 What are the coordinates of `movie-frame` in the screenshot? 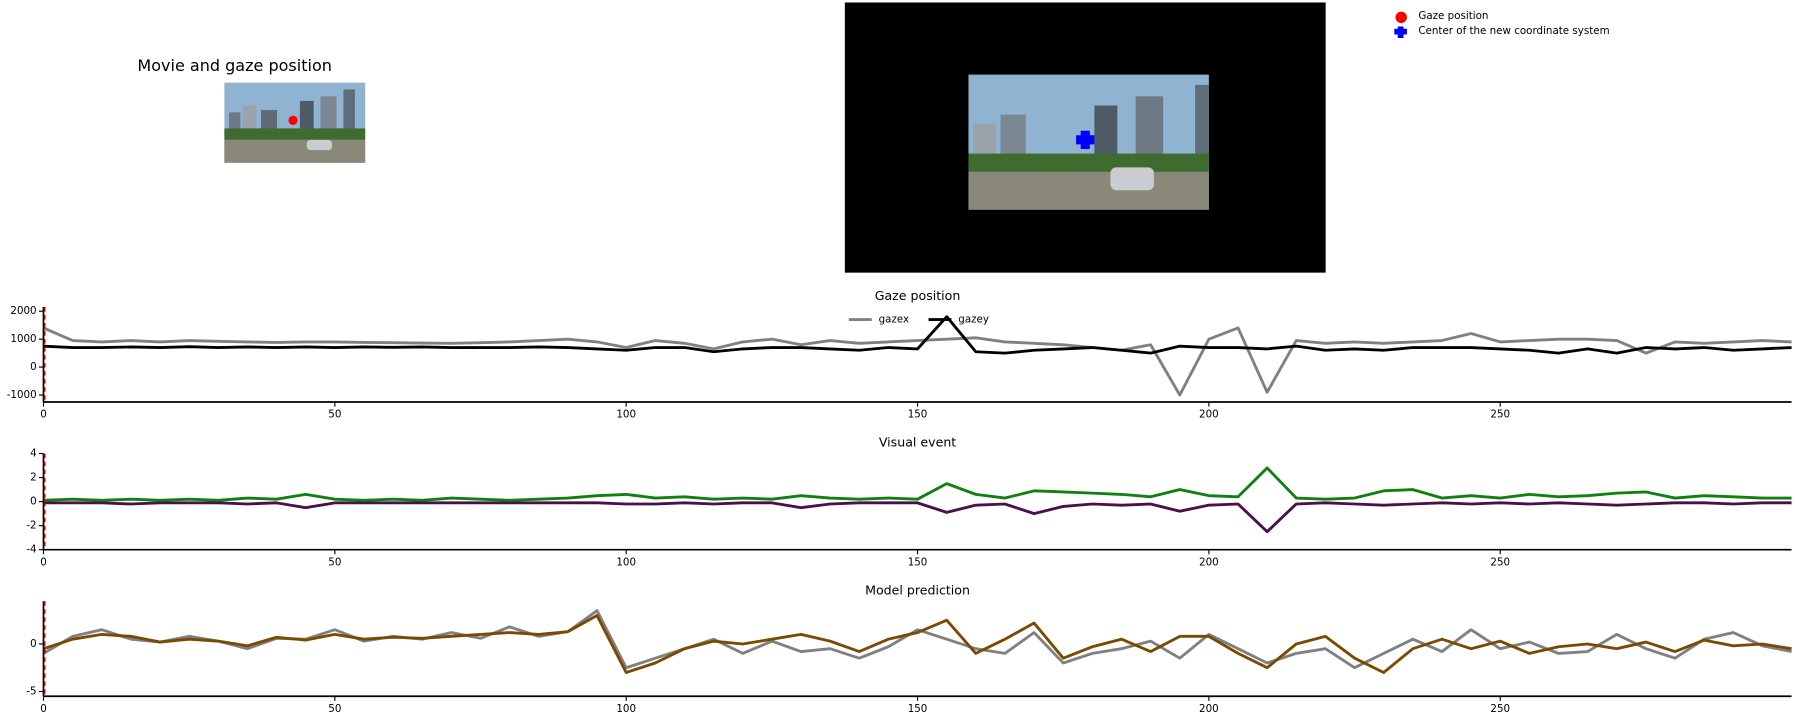 It's located at (1085, 137).